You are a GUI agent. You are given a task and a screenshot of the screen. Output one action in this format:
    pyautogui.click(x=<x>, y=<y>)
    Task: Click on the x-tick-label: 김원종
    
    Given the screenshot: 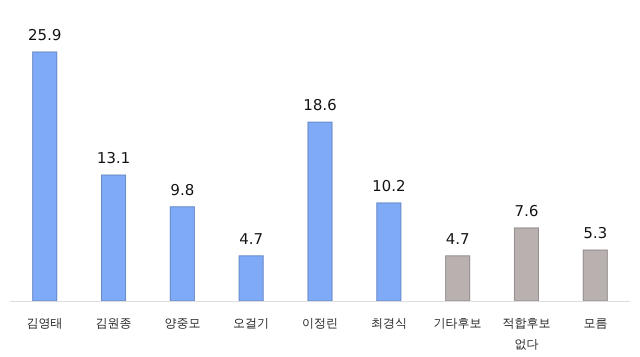 What is the action you would take?
    pyautogui.click(x=114, y=323)
    